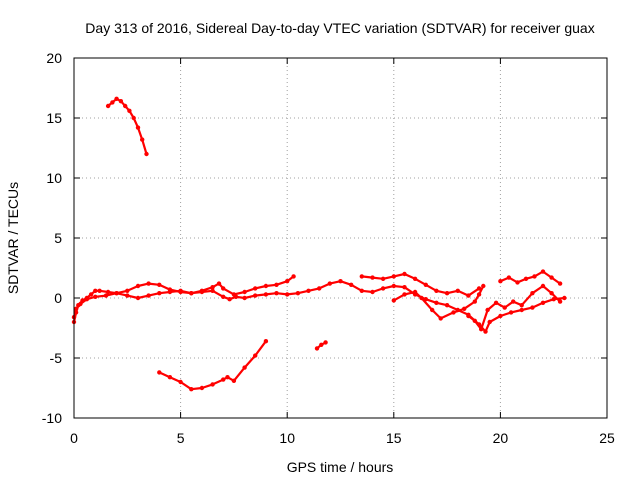  I want to click on y-tick-label: 5, so click(58, 238).